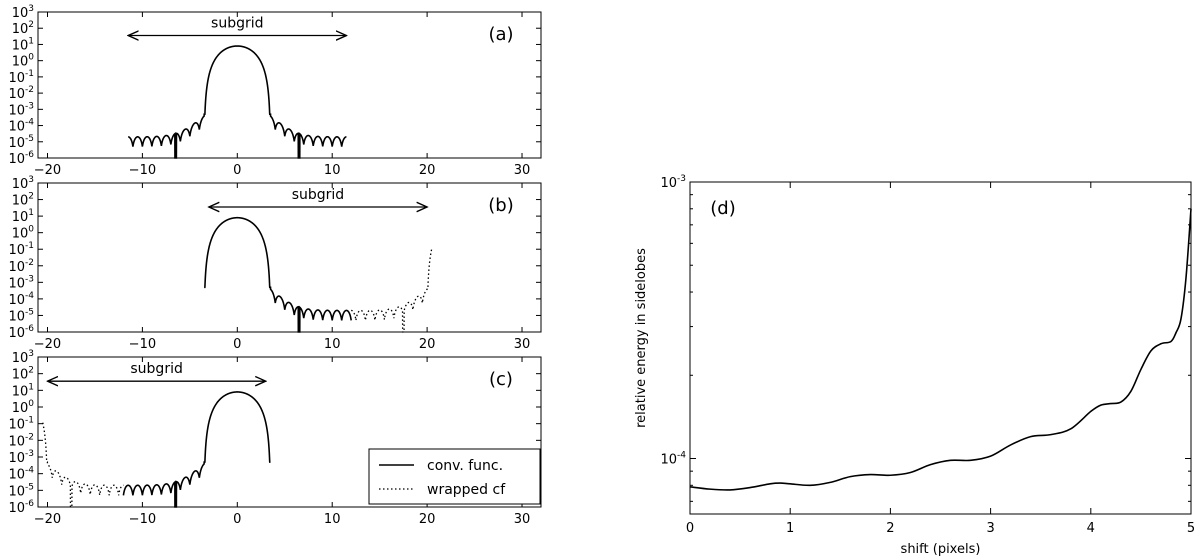  Describe the element at coordinates (1191, 528) in the screenshot. I see `x-tick-label: 5` at that location.